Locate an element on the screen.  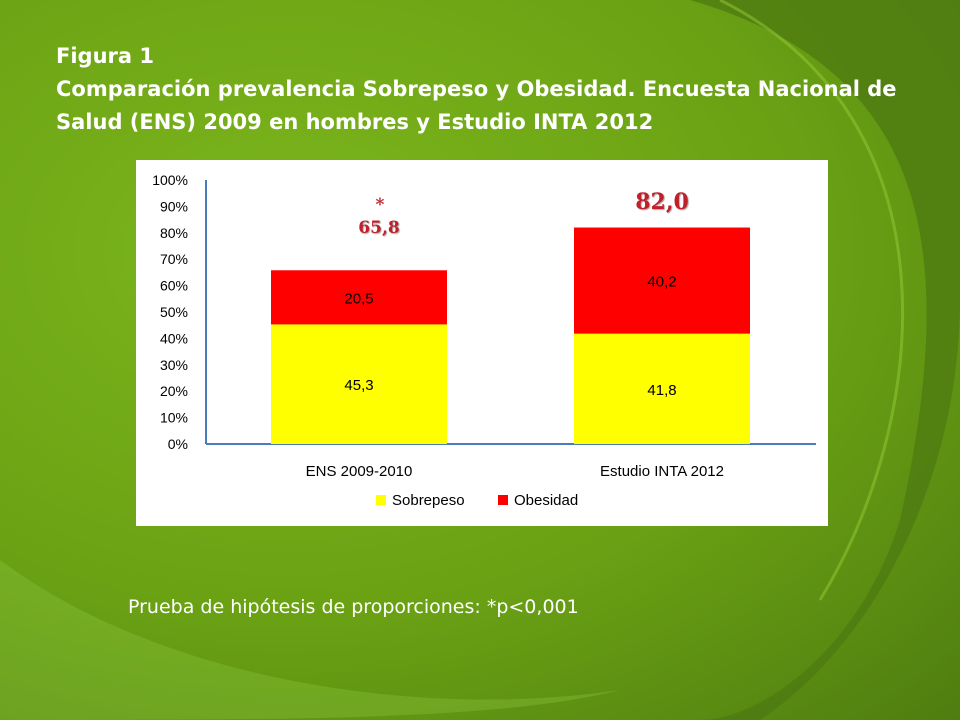
y-tick-label: 60% is located at coordinates (174, 286).